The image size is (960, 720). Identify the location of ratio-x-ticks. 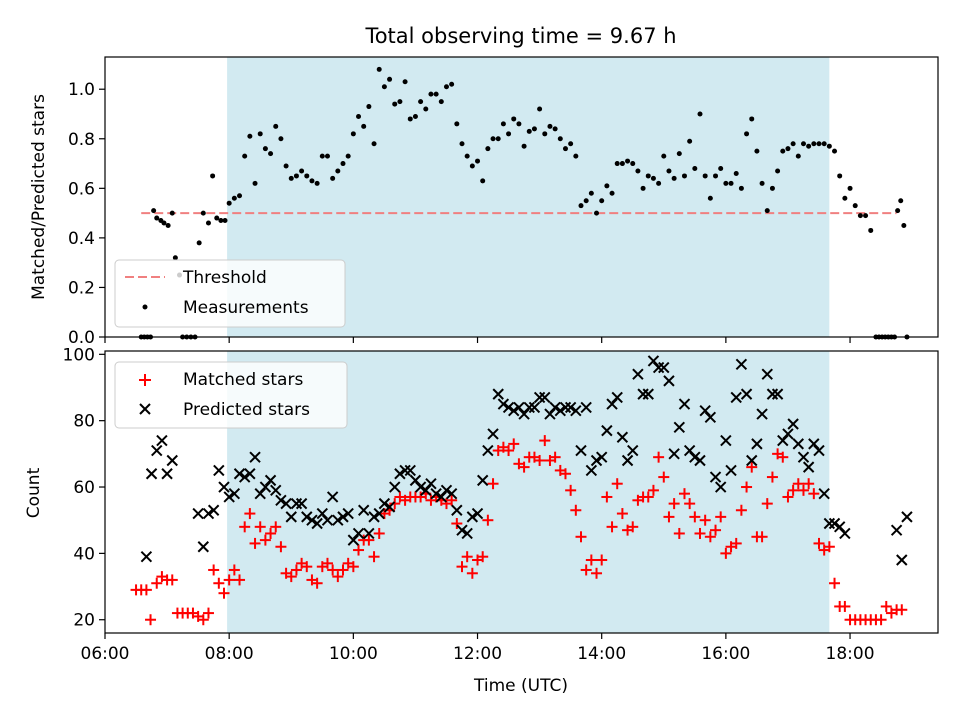
(477, 340).